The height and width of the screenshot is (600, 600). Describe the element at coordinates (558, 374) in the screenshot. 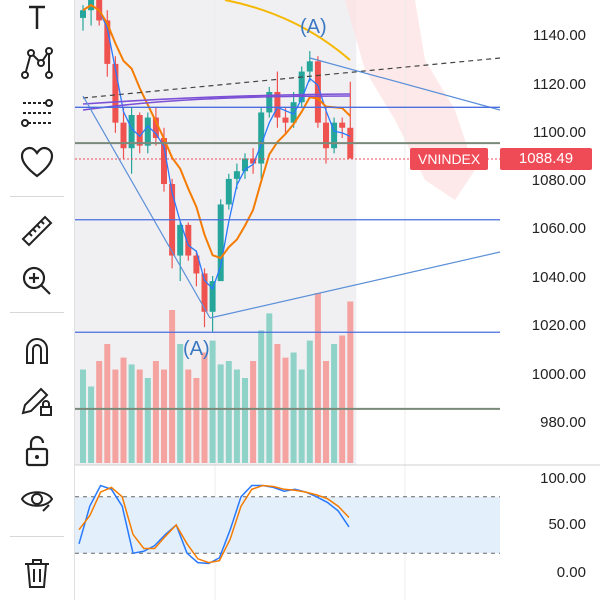

I see `price-tick-label: 1000.00` at that location.